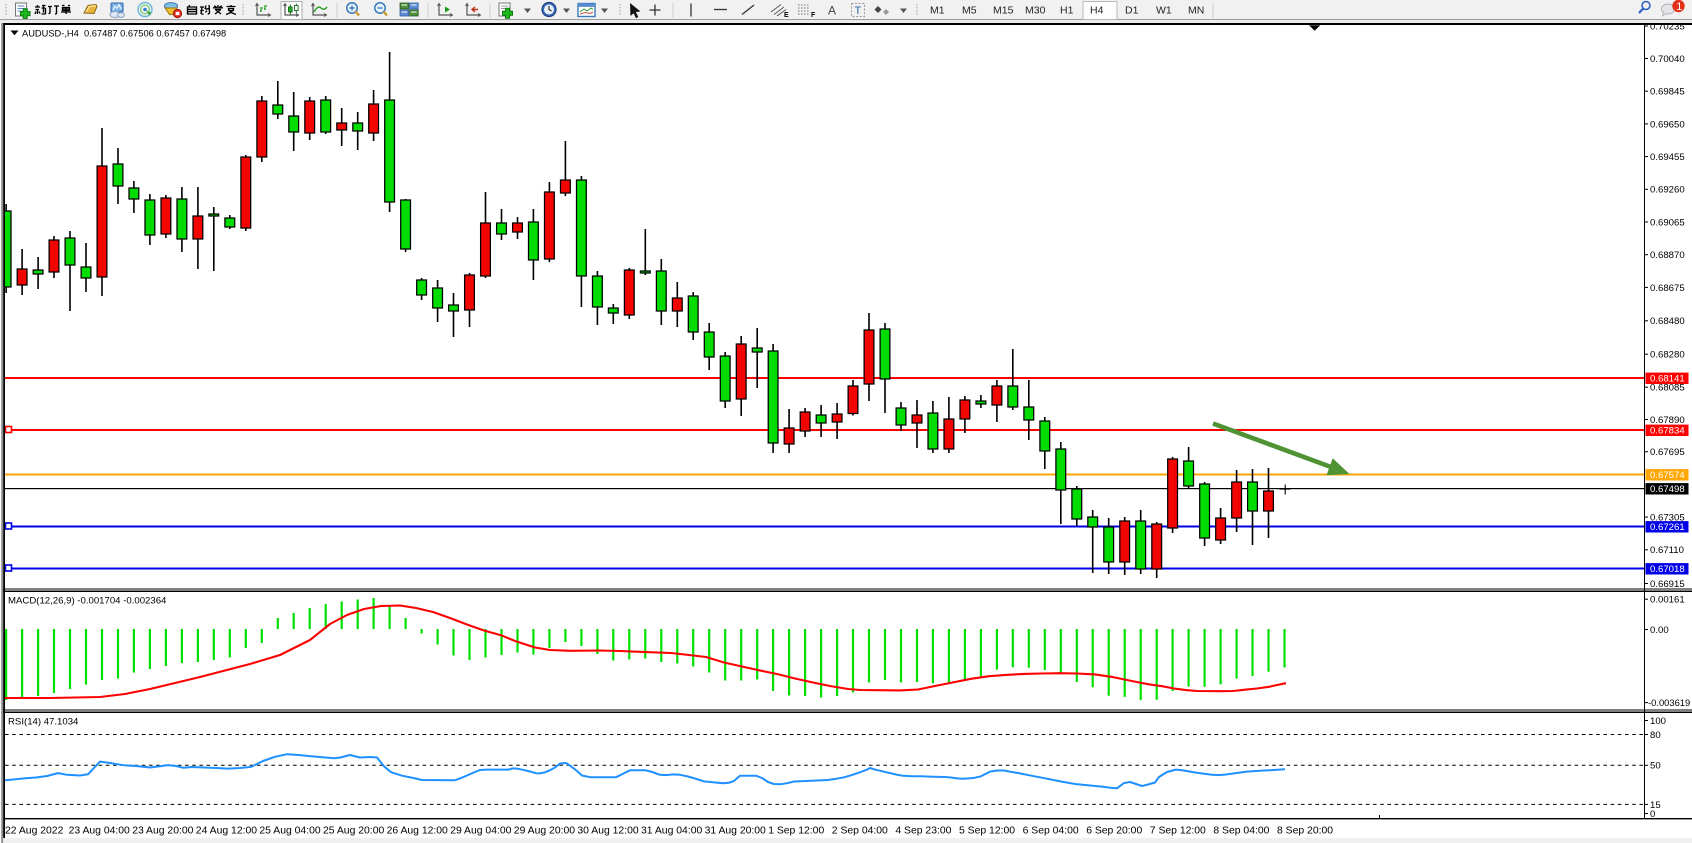 The height and width of the screenshot is (843, 1692). Describe the element at coordinates (937, 11) in the screenshot. I see `svg-text: M1` at that location.